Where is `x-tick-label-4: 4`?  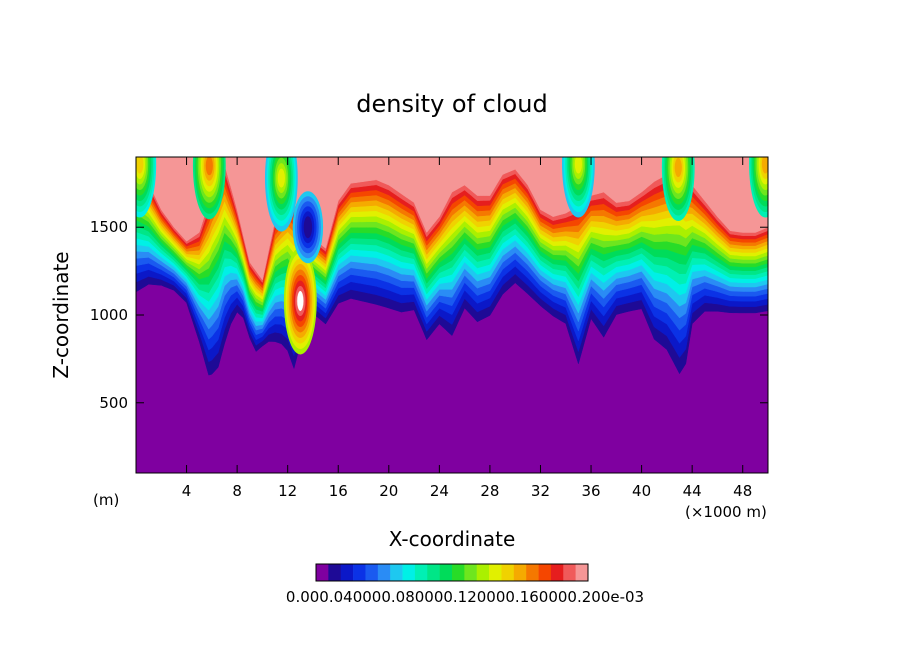 x-tick-label-4: 4 is located at coordinates (187, 491).